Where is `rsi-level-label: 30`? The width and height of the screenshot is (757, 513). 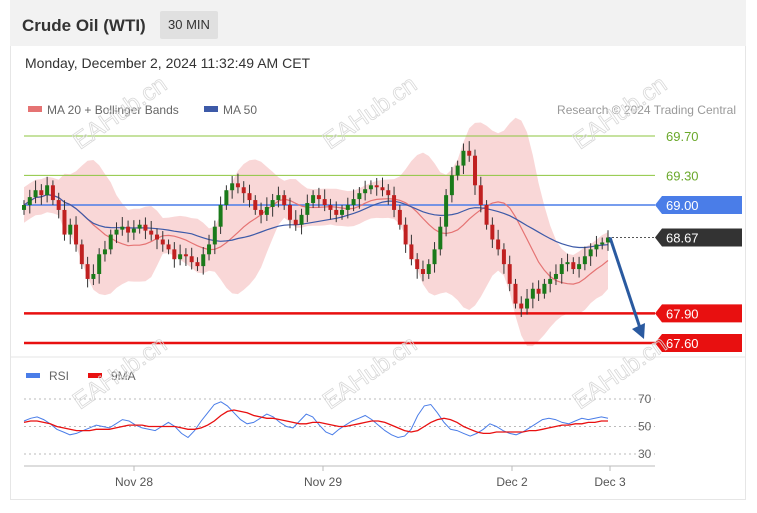
rsi-level-label: 30 is located at coordinates (645, 454).